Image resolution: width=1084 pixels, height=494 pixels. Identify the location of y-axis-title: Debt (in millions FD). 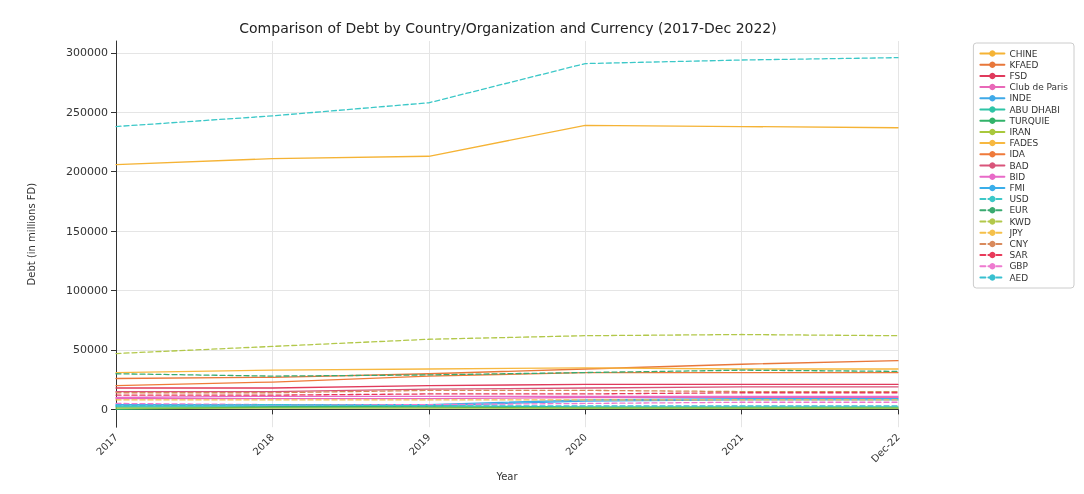
(31, 234).